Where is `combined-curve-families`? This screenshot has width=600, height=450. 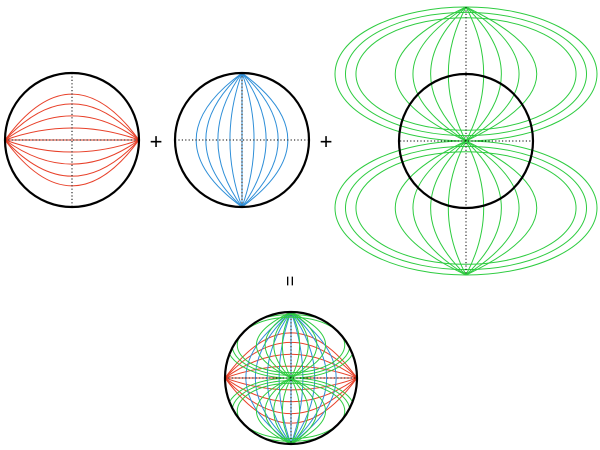
combined-curve-families is located at coordinates (291, 378).